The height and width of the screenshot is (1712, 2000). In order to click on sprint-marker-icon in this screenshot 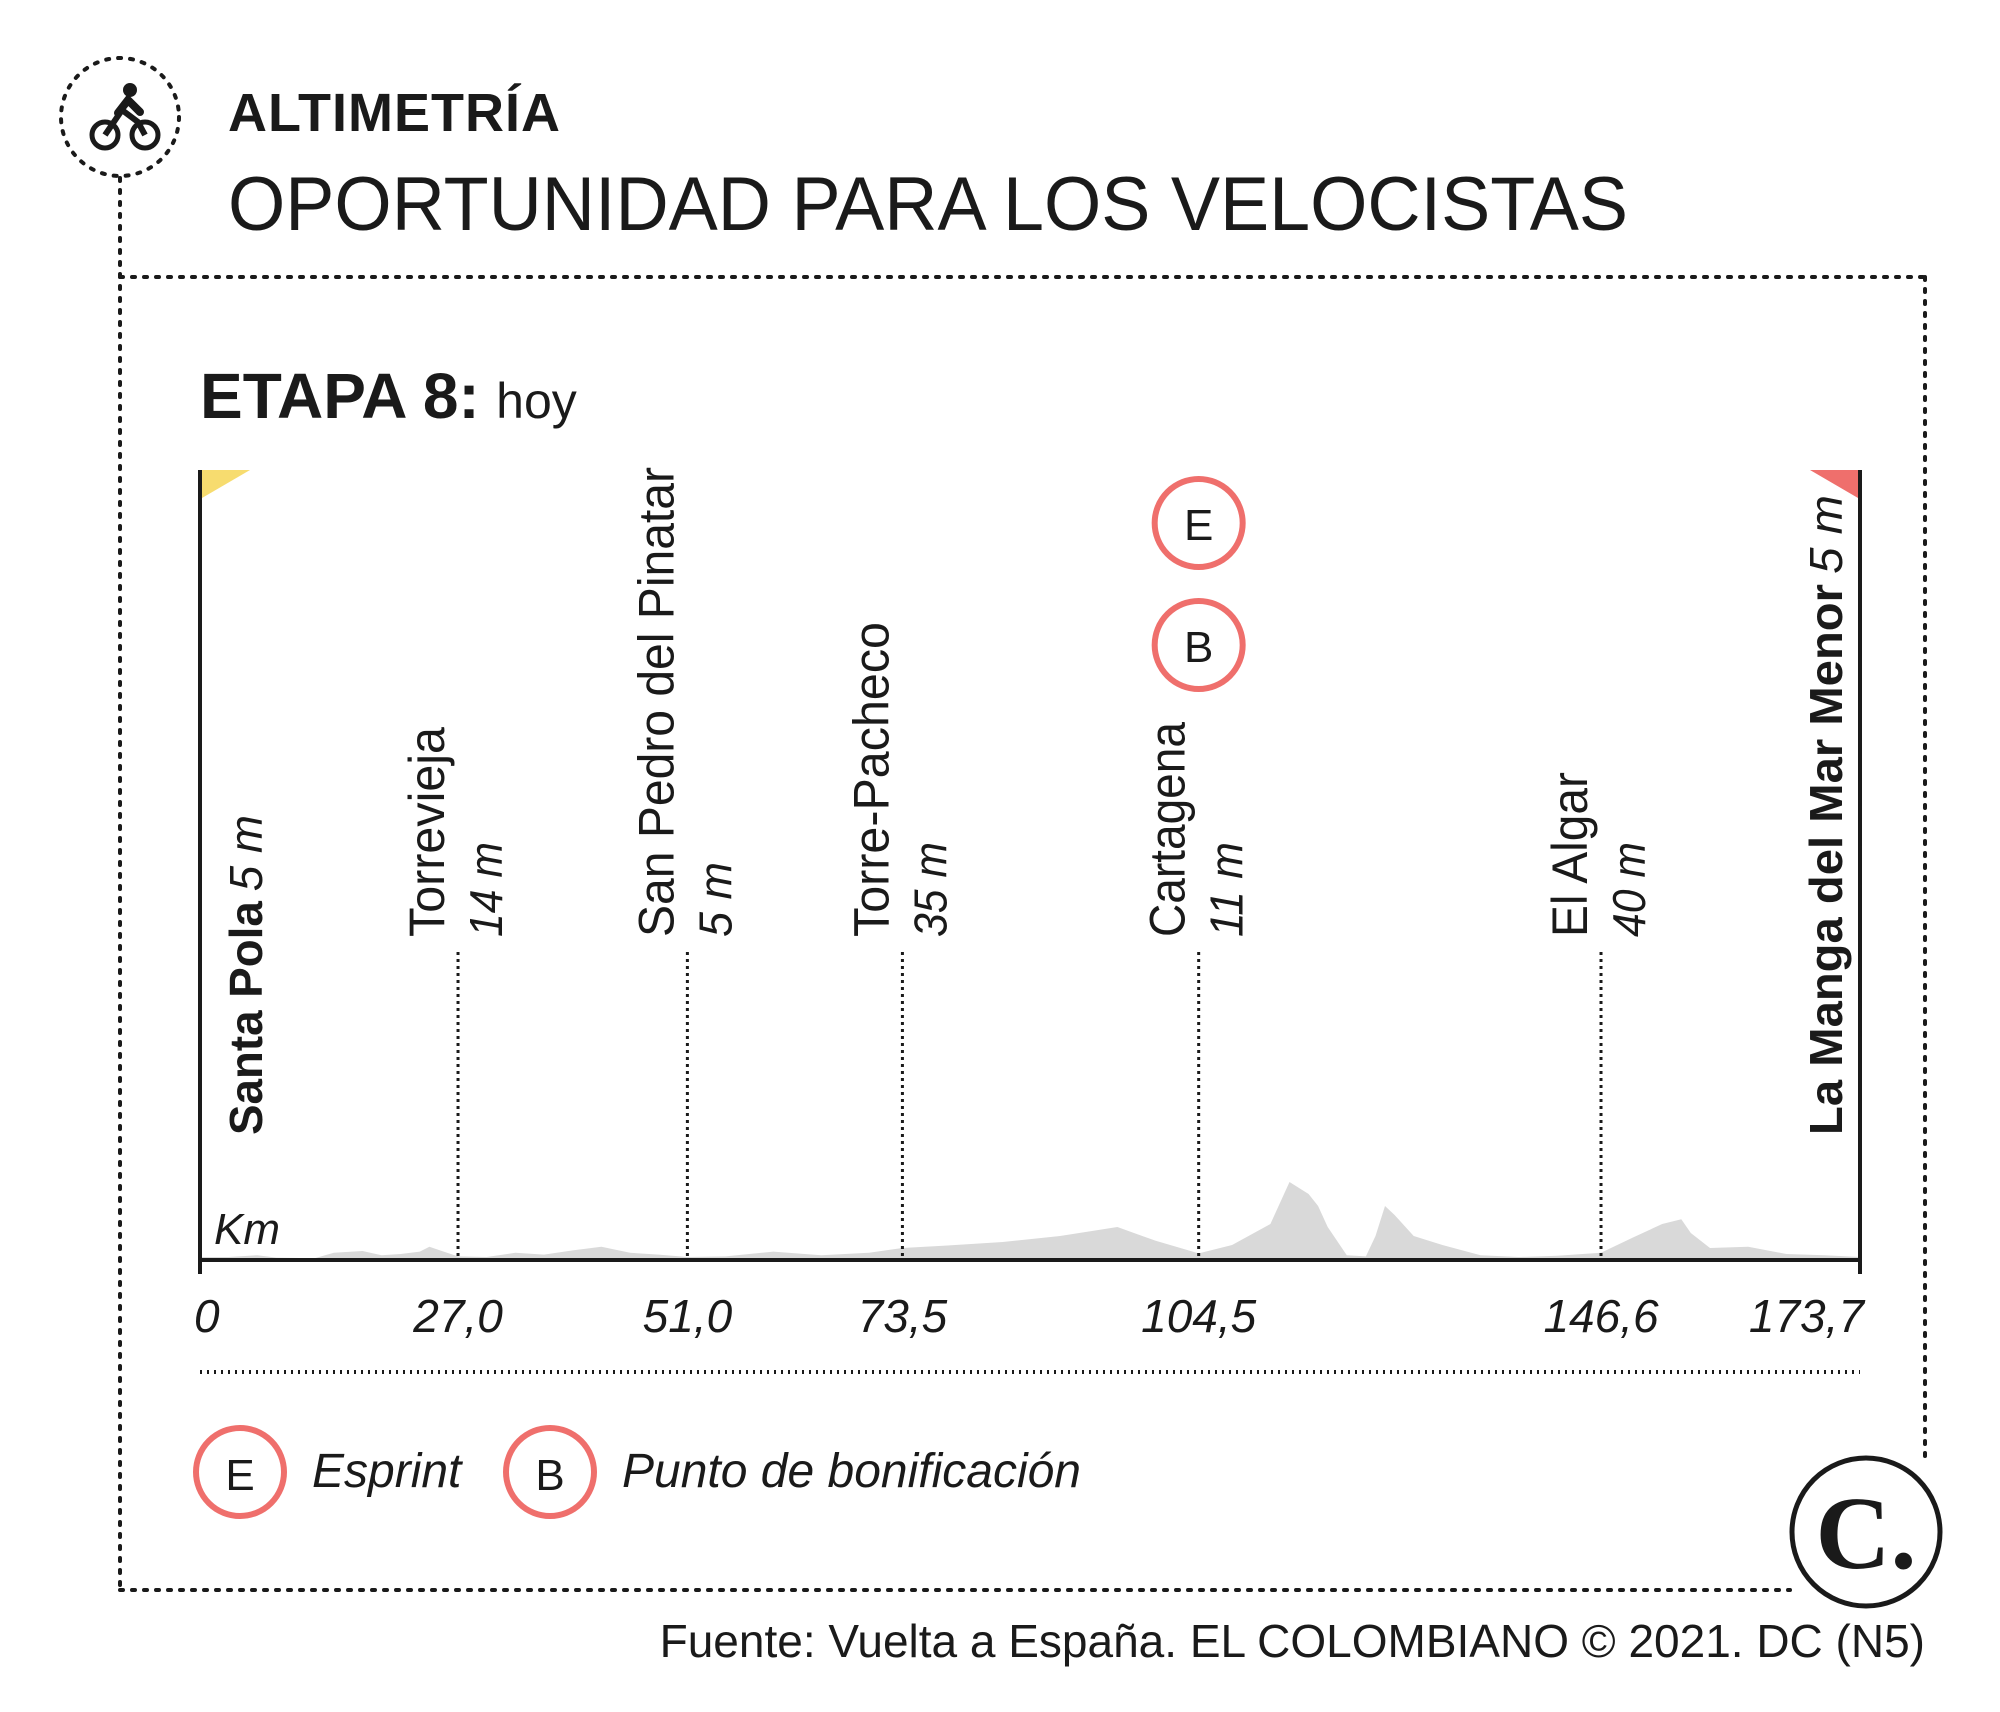, I will do `click(1198, 523)`.